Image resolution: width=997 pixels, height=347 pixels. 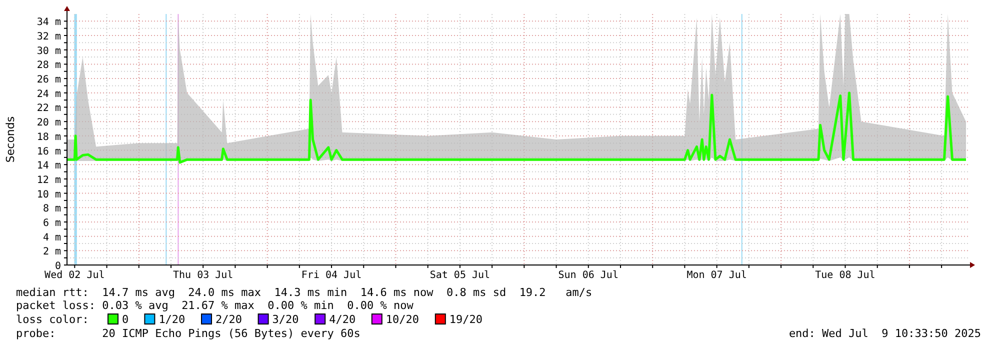 I want to click on y-tick-label: 22 m, so click(x=48, y=108).